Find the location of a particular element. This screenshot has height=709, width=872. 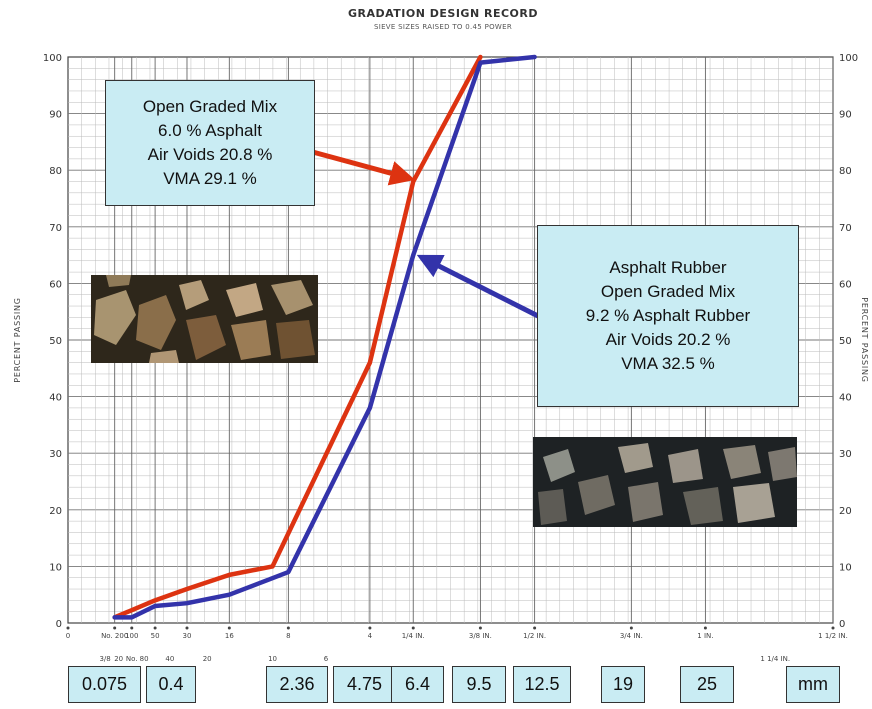

sieve-label: No. 200 is located at coordinates (114, 636).